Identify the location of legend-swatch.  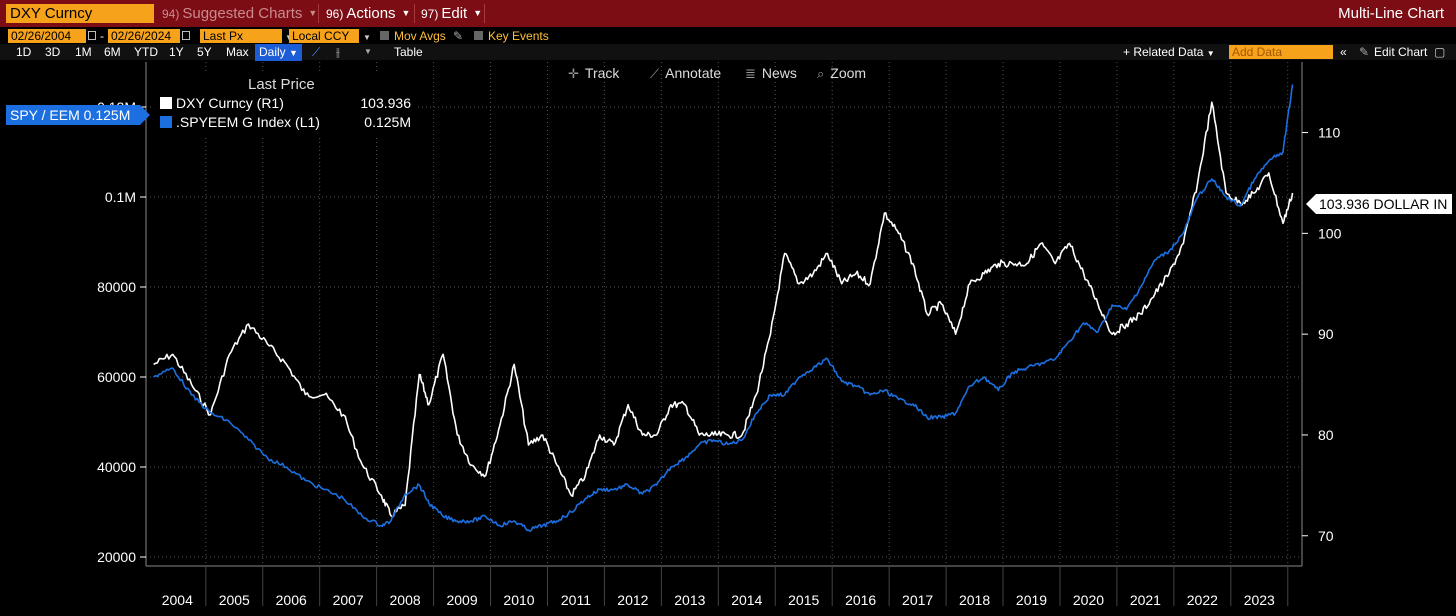
(166, 122).